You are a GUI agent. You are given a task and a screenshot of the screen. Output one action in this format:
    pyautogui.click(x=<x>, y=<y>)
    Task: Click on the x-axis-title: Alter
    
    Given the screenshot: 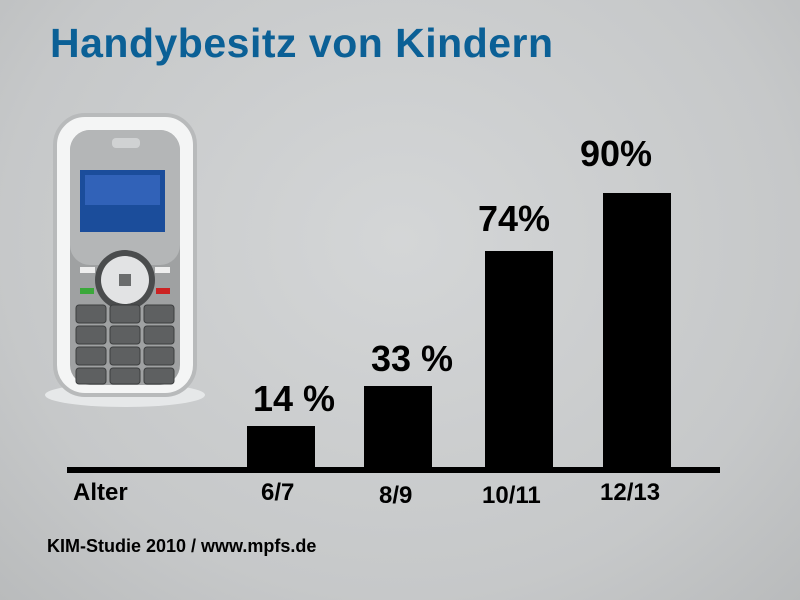 What is the action you would take?
    pyautogui.click(x=100, y=492)
    